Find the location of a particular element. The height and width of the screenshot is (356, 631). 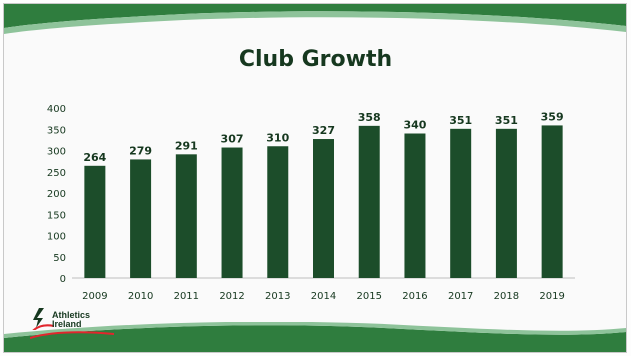

runner-swoosh-icon is located at coordinates (43, 319).